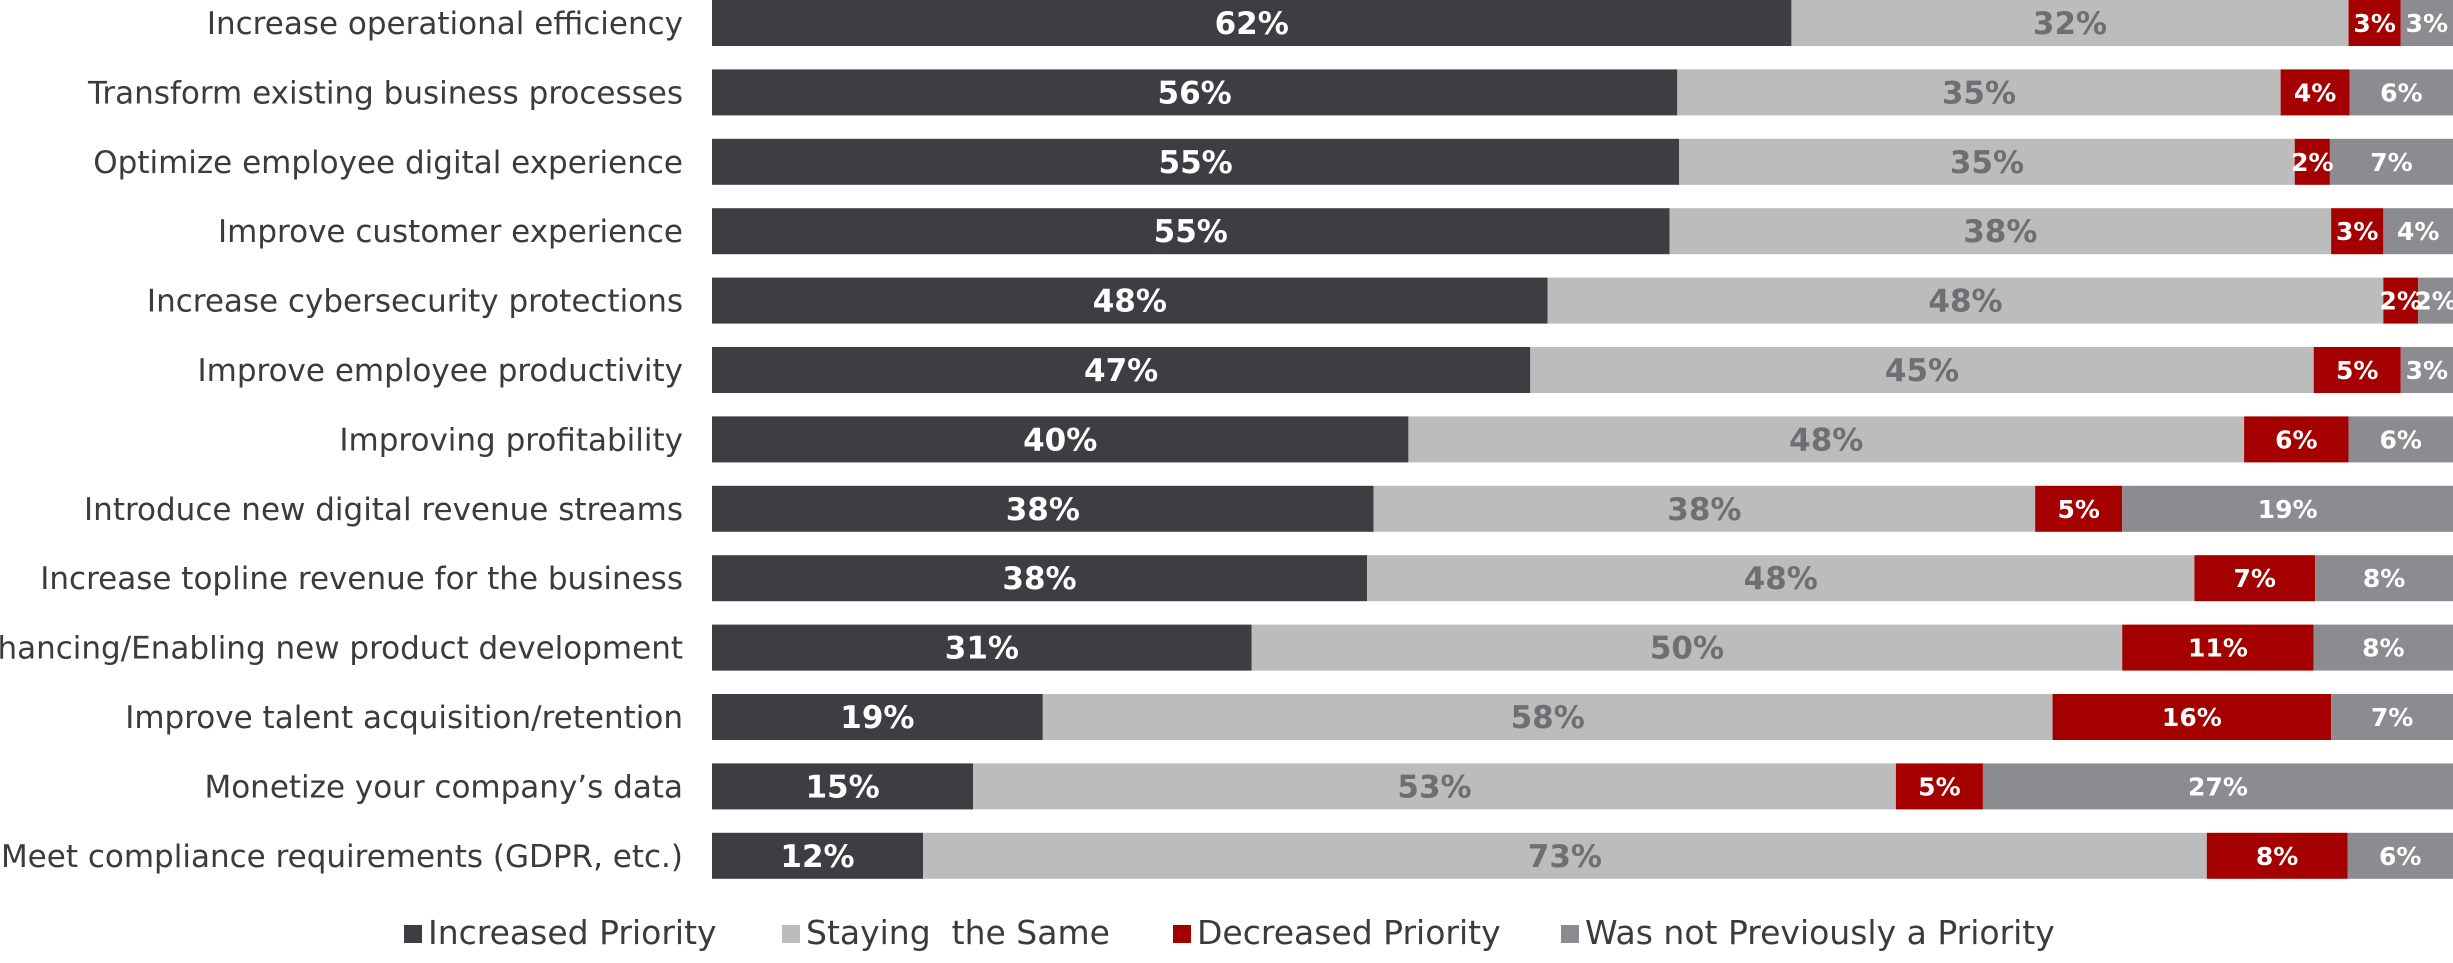 This screenshot has height=963, width=2453. I want to click on value-label-staying-the-same-7: 48%, so click(1826, 440).